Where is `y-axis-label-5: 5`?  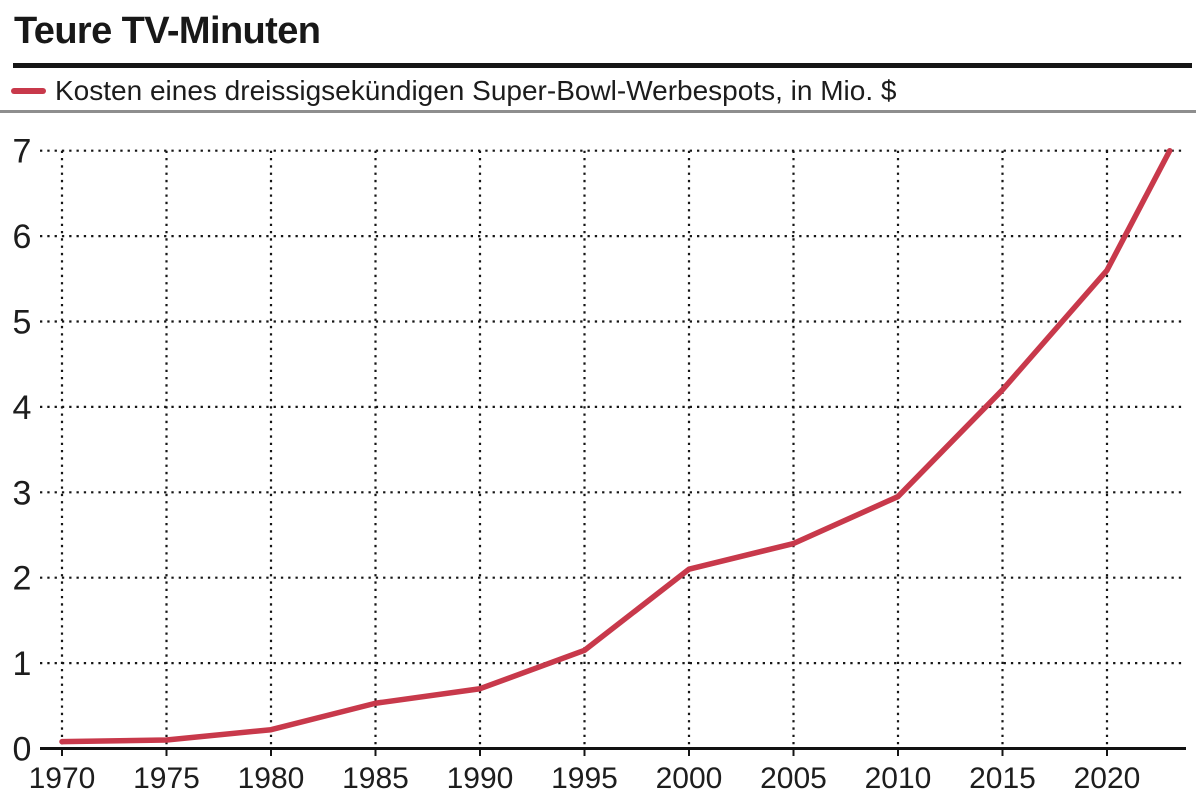
y-axis-label-5: 5 is located at coordinates (22, 323).